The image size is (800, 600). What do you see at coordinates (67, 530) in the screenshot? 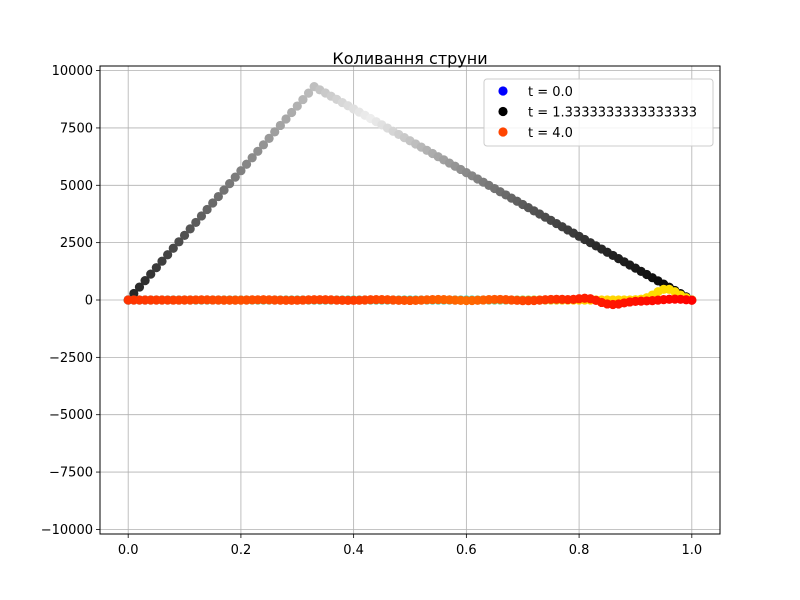
I see `y-tick-label: −10000` at bounding box center [67, 530].